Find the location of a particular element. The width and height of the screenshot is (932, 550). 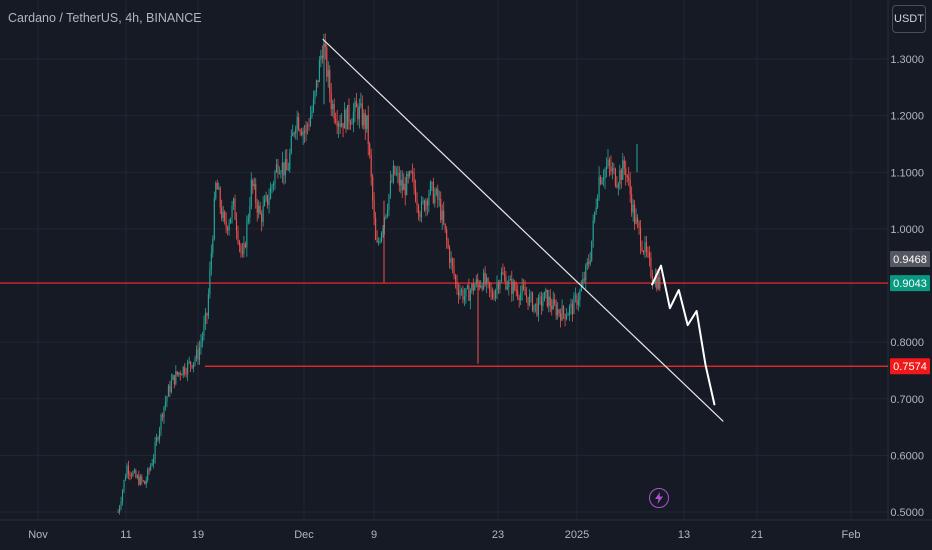

lower-price-label: 0.7574 is located at coordinates (910, 366).